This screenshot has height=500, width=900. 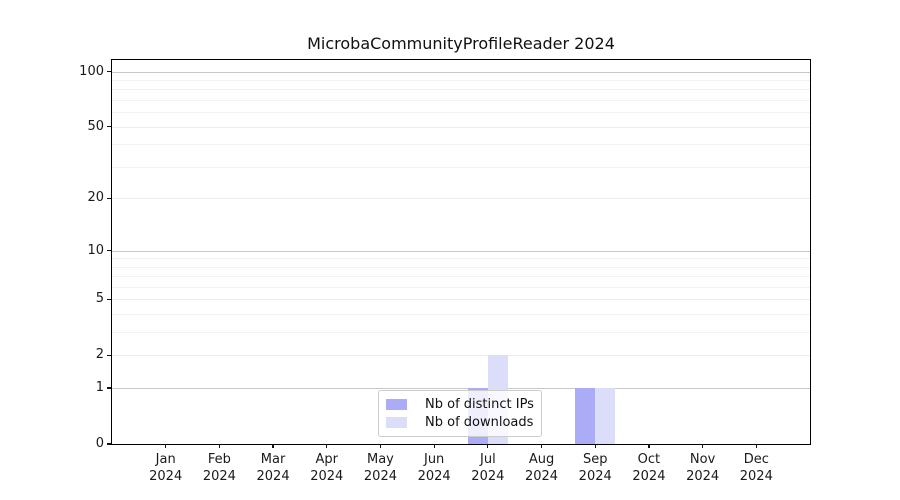 I want to click on x-tick-month: Feb, so click(x=219, y=459).